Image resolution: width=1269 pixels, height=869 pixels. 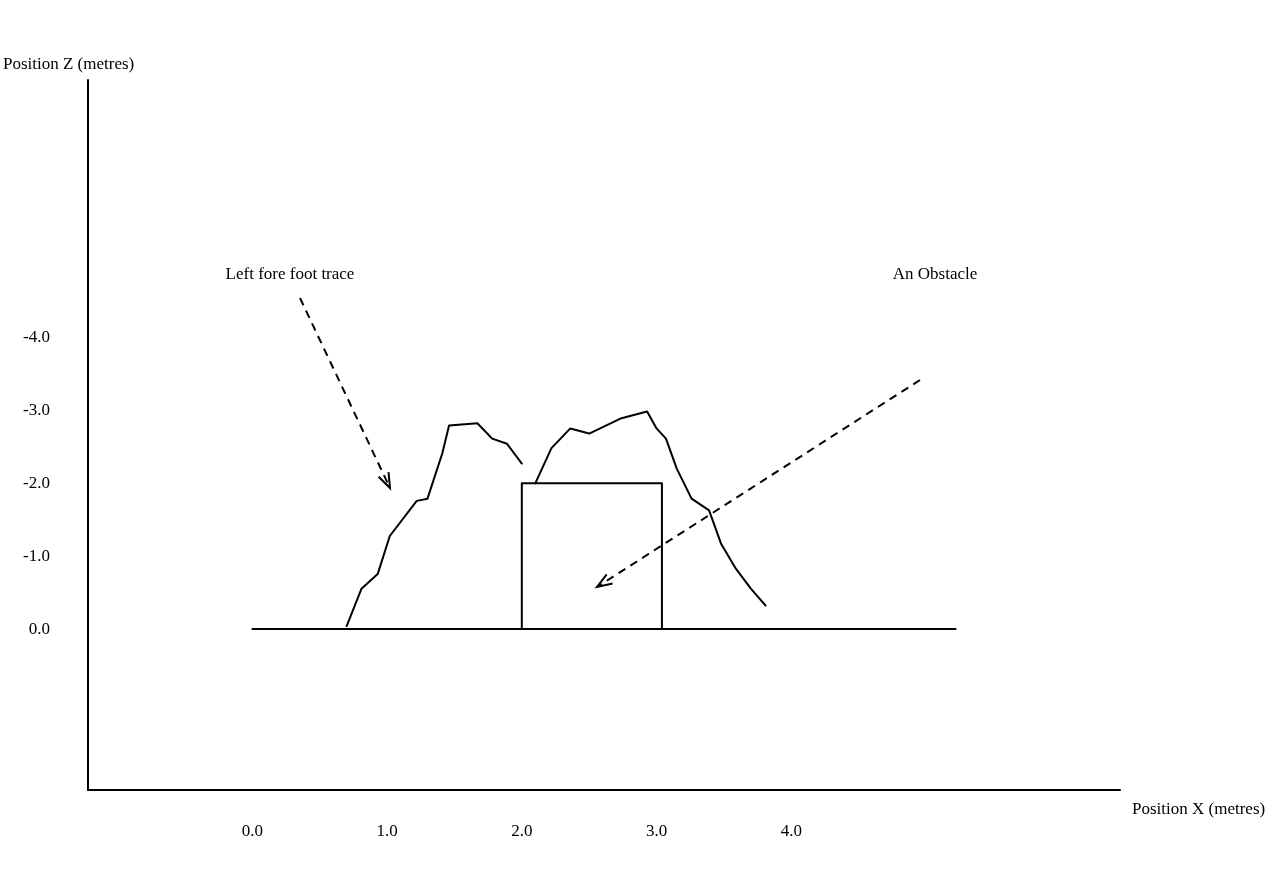 What do you see at coordinates (36, 409) in the screenshot?
I see `y-tick-label: -3.0` at bounding box center [36, 409].